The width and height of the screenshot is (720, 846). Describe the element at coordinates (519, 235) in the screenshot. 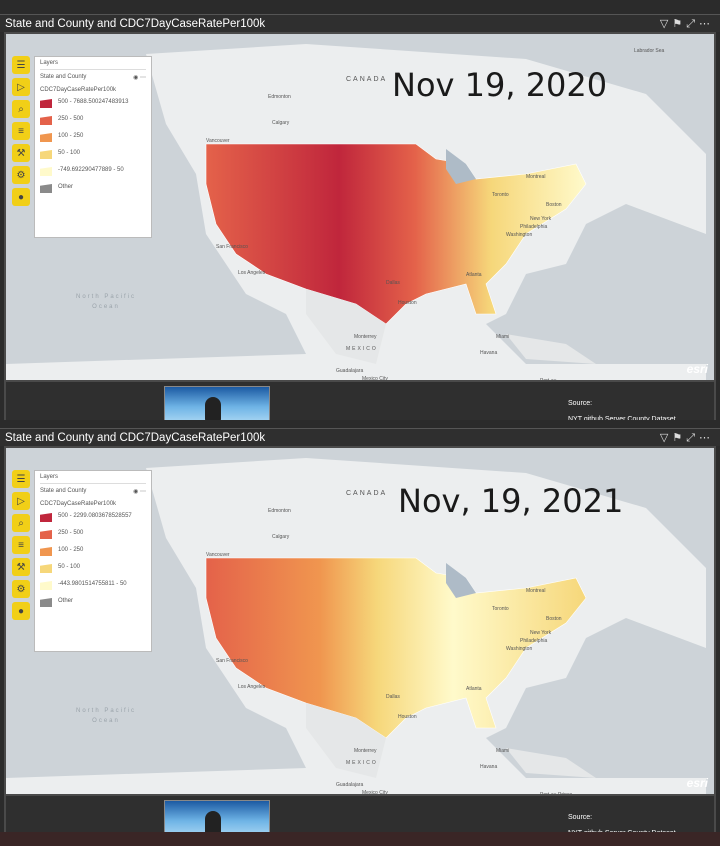

I see `place-washington: Washington` at that location.